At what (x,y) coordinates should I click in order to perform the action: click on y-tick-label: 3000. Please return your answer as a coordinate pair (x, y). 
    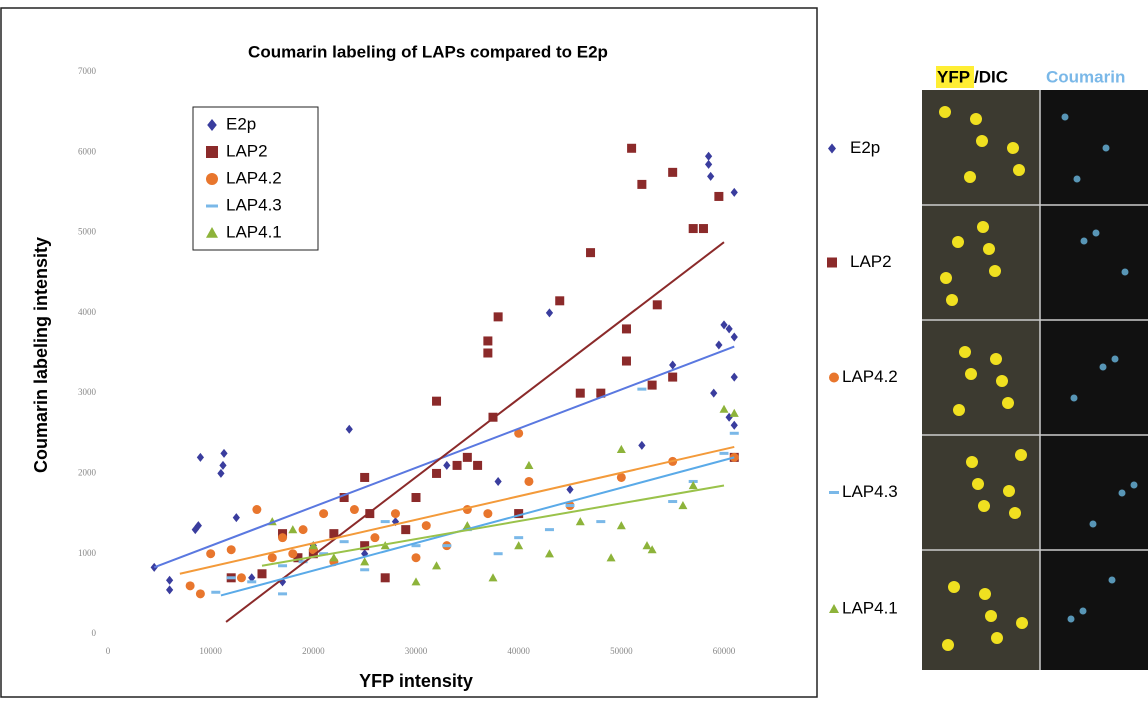
    Looking at the image, I should click on (87, 392).